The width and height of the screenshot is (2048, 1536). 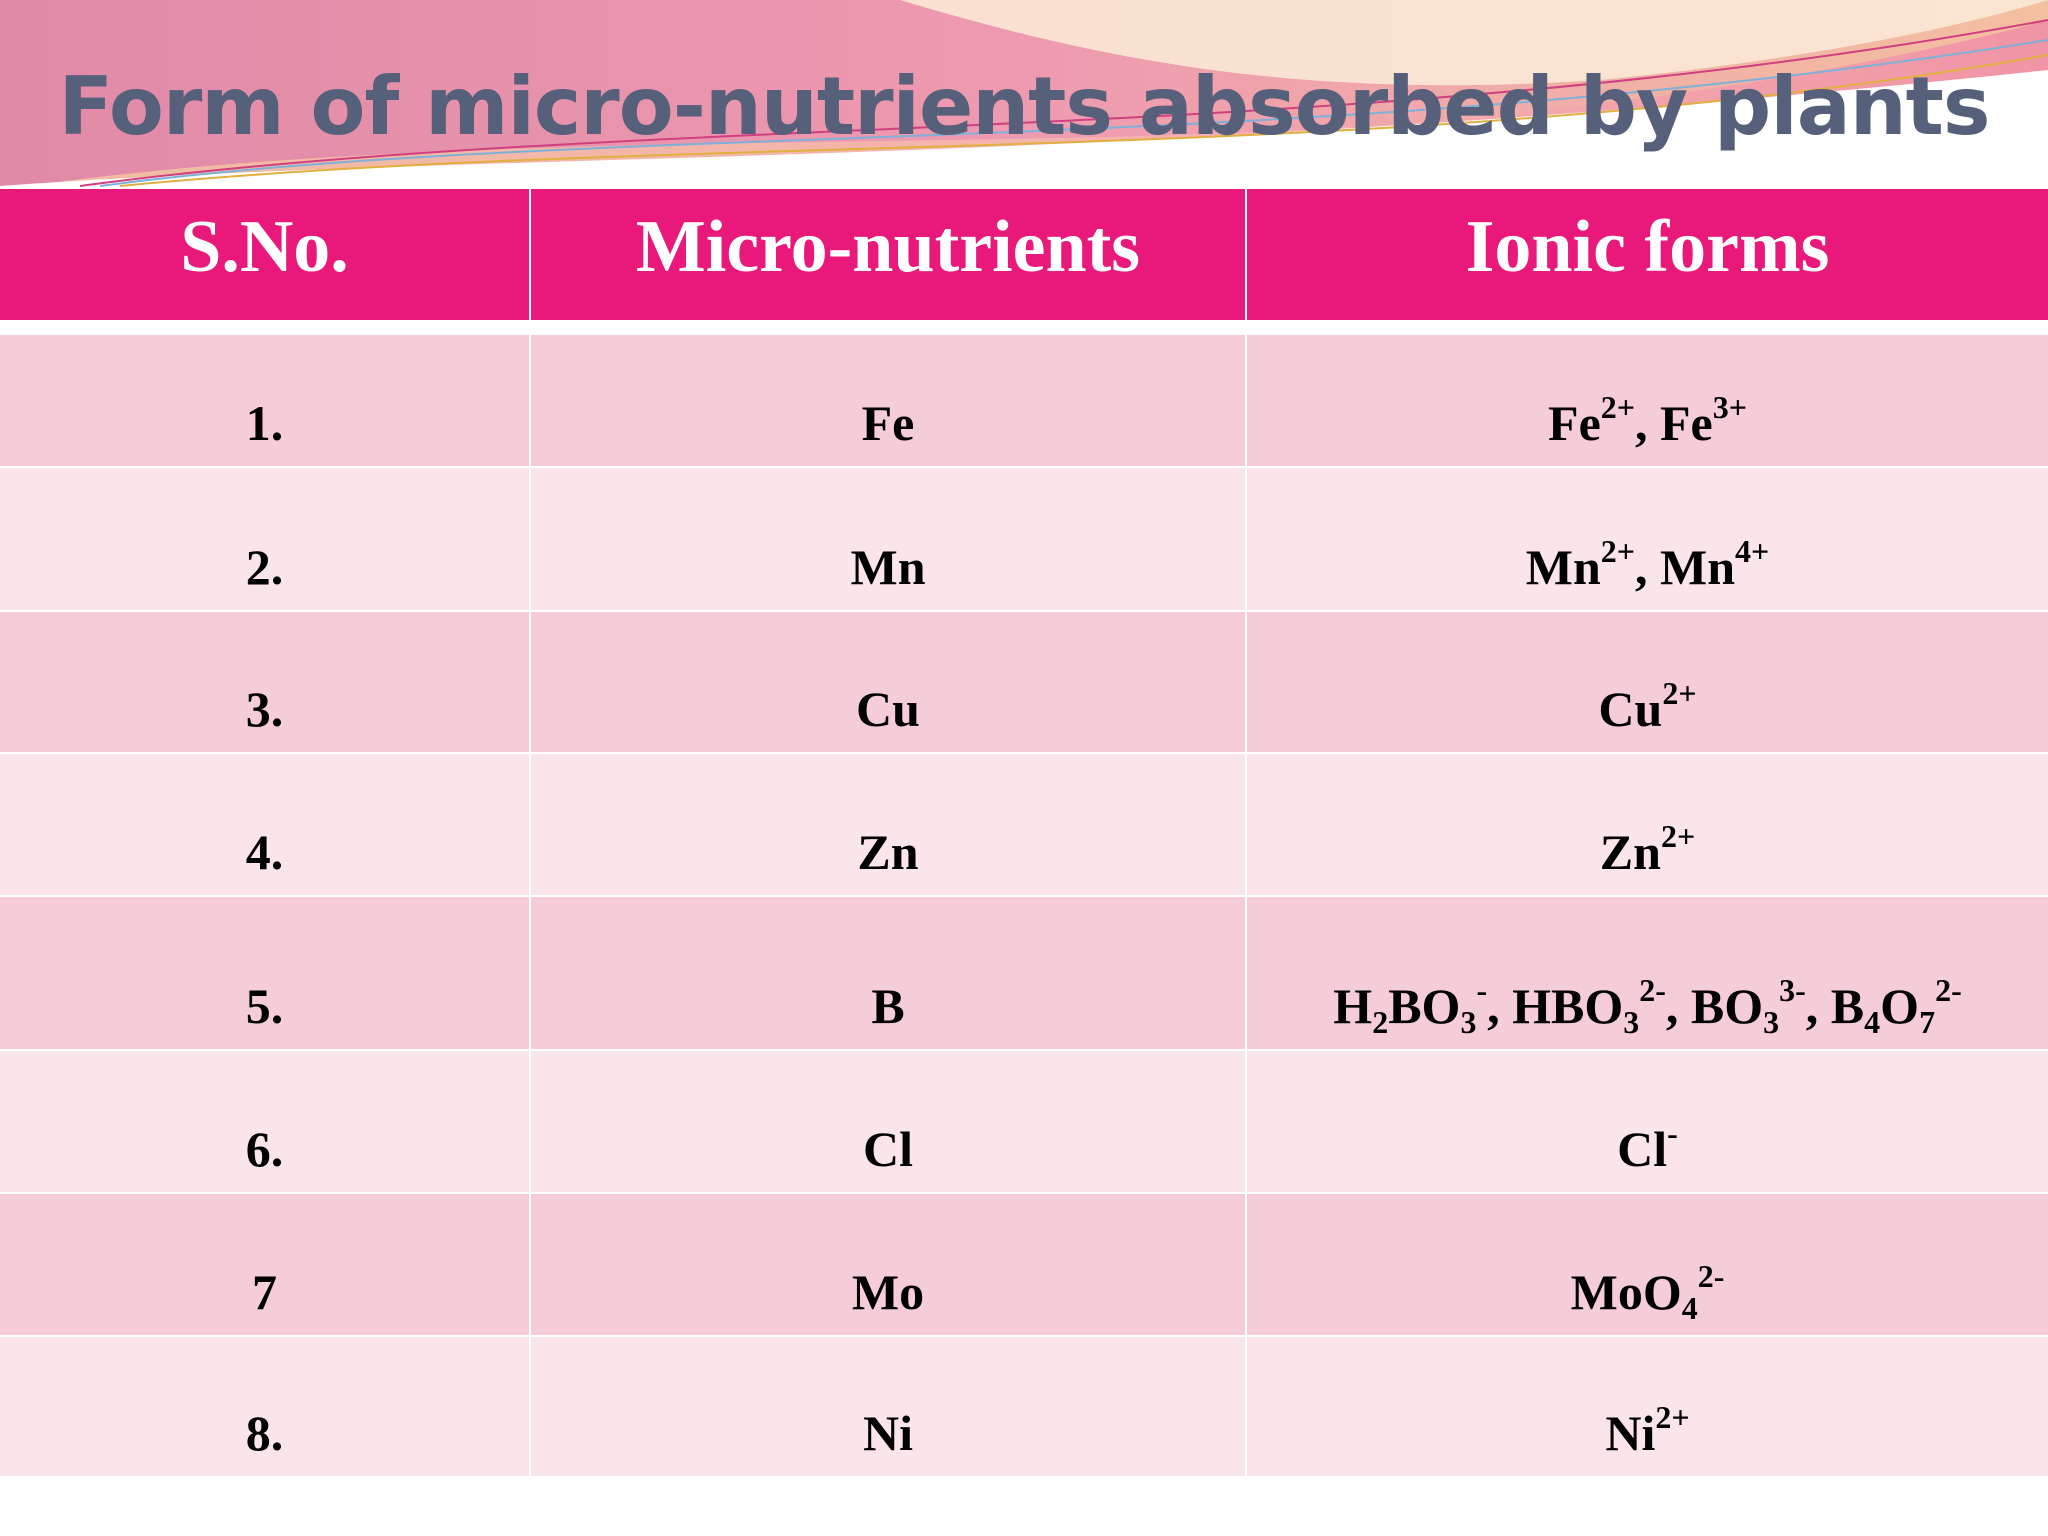 I want to click on table-cell: Ni2+, so click(x=1647, y=1406).